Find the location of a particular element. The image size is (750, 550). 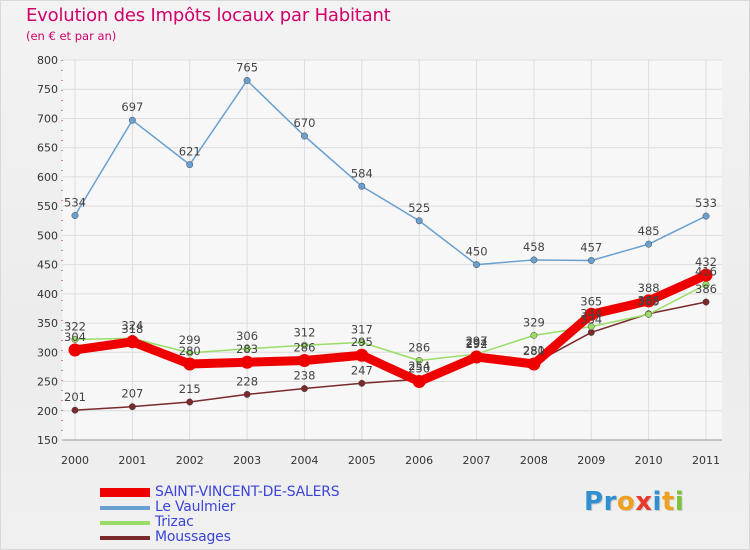

y-tick-label: 150 is located at coordinates (47, 440).